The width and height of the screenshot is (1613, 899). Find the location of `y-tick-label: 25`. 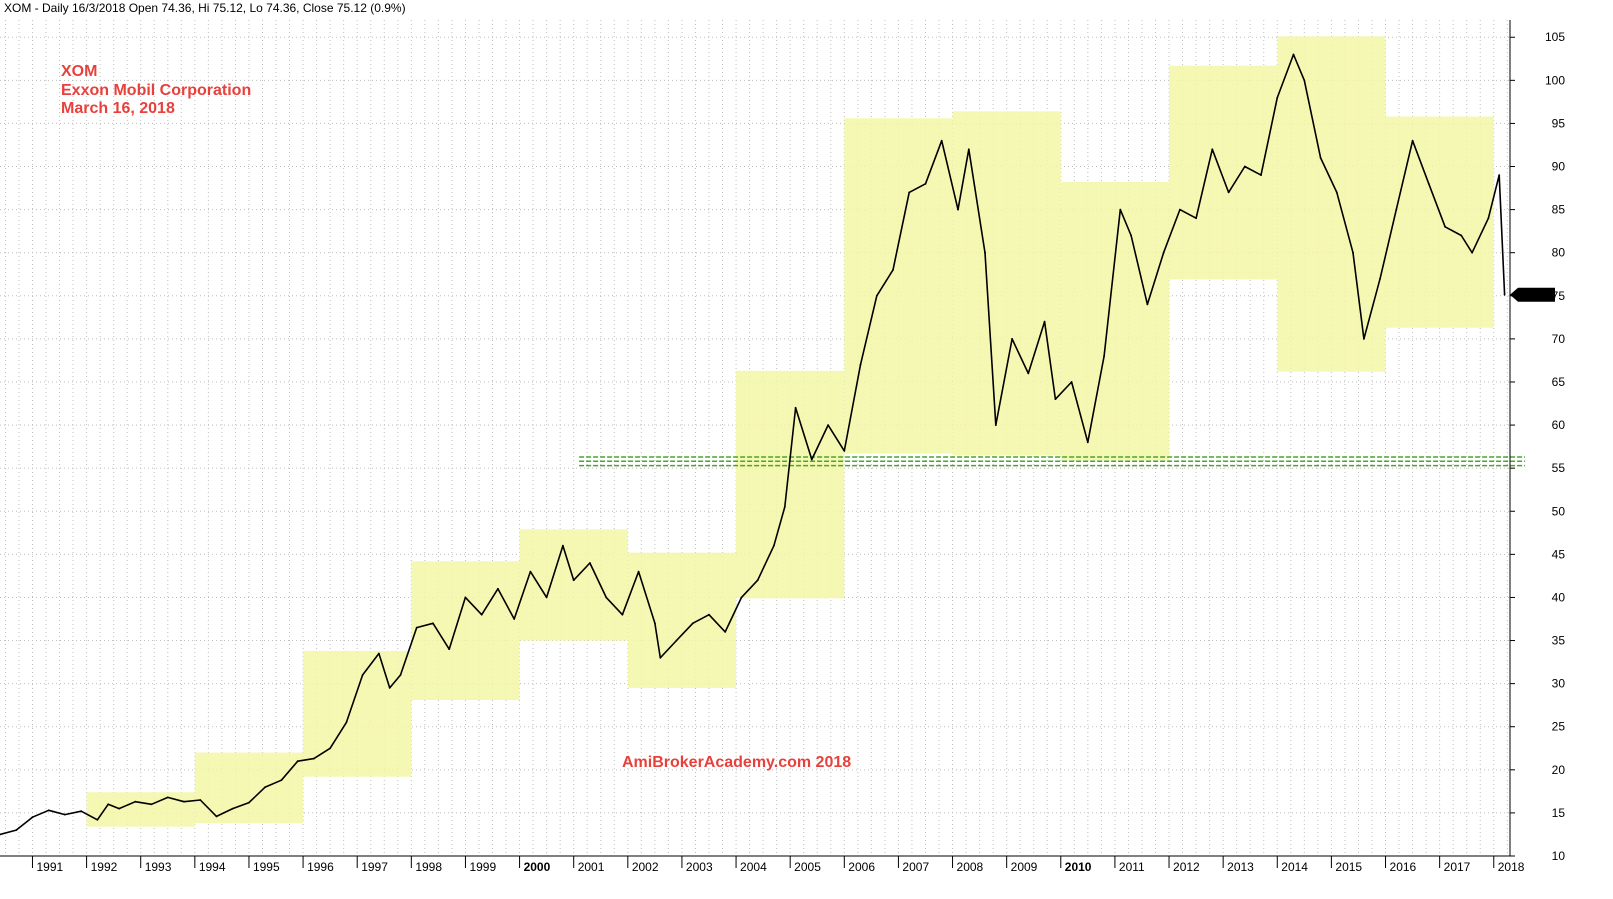

y-tick-label: 25 is located at coordinates (1559, 727).